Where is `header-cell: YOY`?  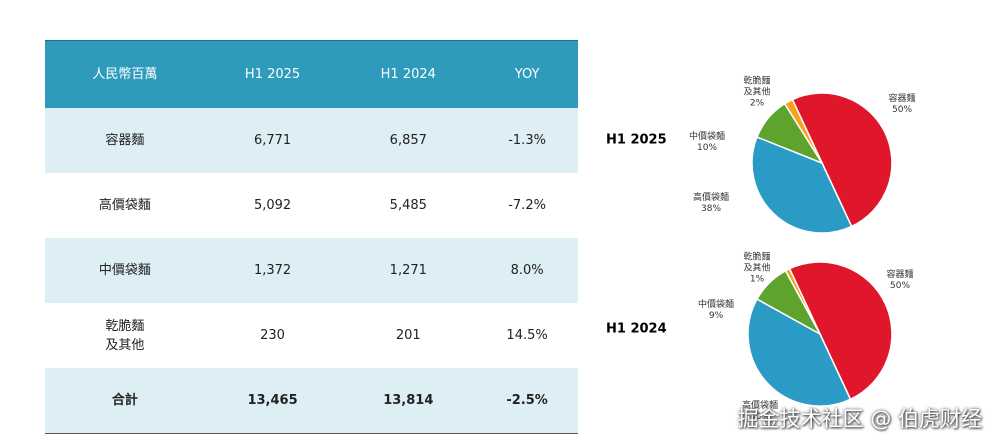
header-cell: YOY is located at coordinates (527, 74).